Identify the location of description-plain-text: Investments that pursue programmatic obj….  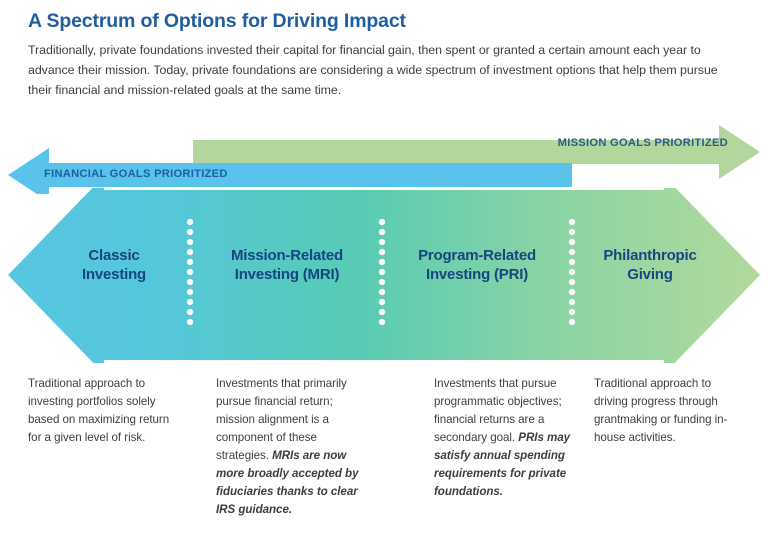
(498, 410).